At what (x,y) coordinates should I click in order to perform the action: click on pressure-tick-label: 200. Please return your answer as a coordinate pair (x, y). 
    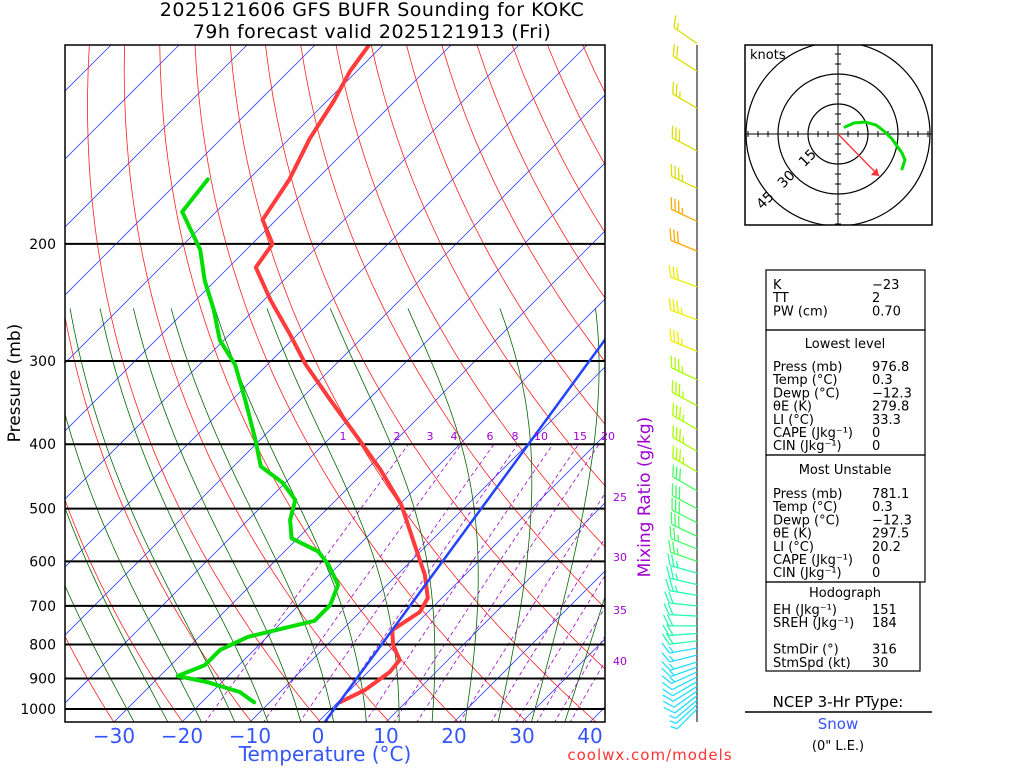
    Looking at the image, I should click on (42, 245).